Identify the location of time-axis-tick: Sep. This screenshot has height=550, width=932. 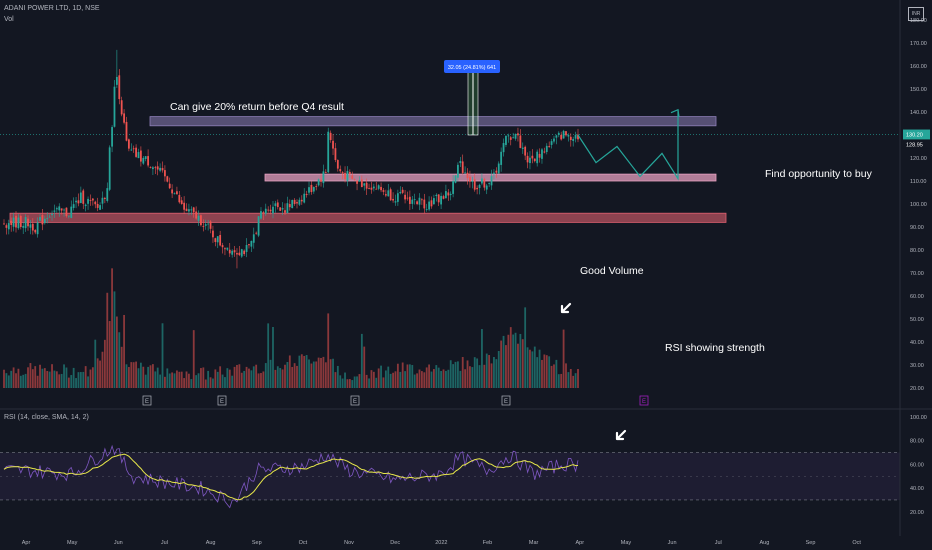
(257, 543).